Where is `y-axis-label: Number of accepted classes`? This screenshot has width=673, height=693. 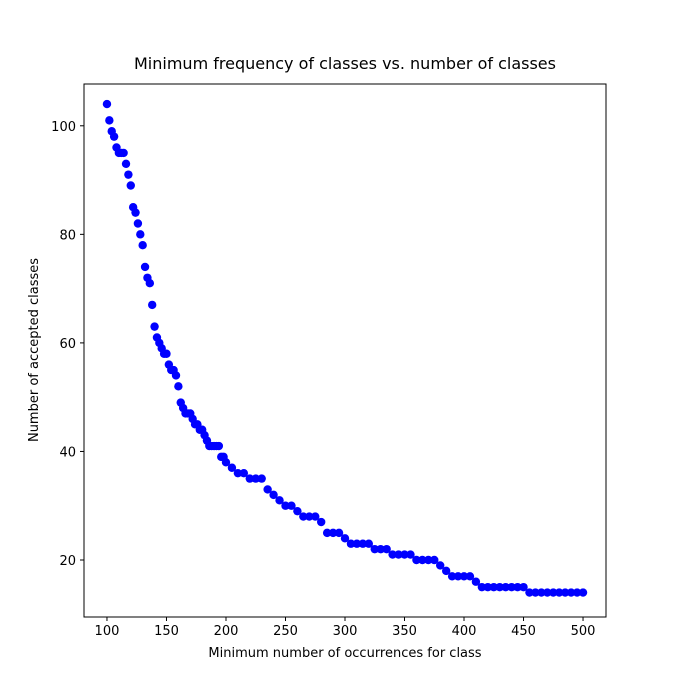 y-axis-label: Number of accepted classes is located at coordinates (34, 350).